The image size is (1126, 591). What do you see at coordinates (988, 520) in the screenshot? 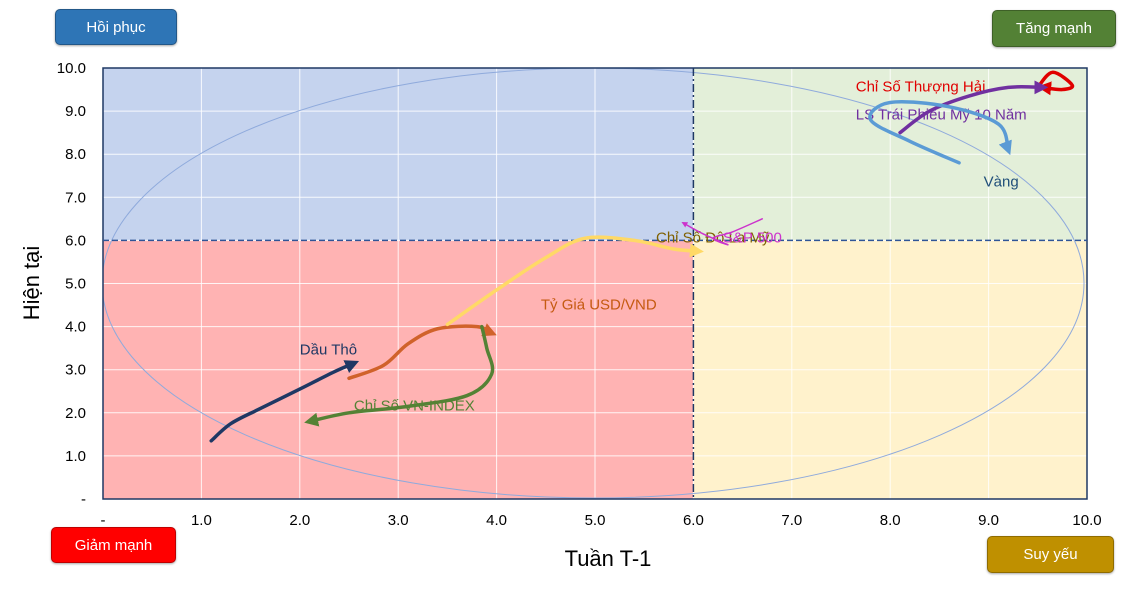
I see `x-tick-label: 9.0` at bounding box center [988, 520].